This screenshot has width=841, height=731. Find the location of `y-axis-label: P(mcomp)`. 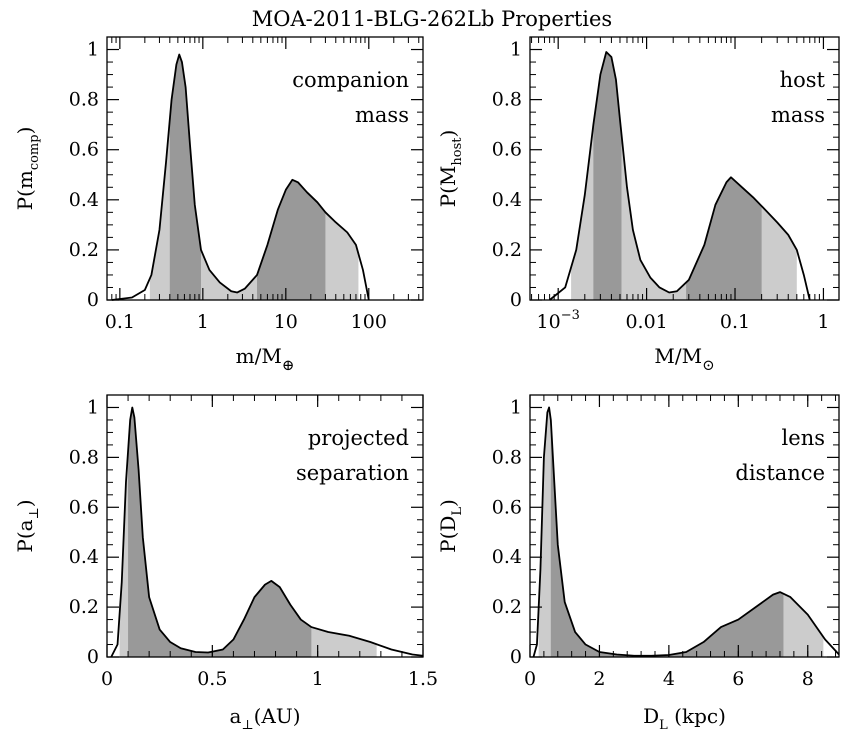

y-axis-label: P(mcomp) is located at coordinates (27, 169).